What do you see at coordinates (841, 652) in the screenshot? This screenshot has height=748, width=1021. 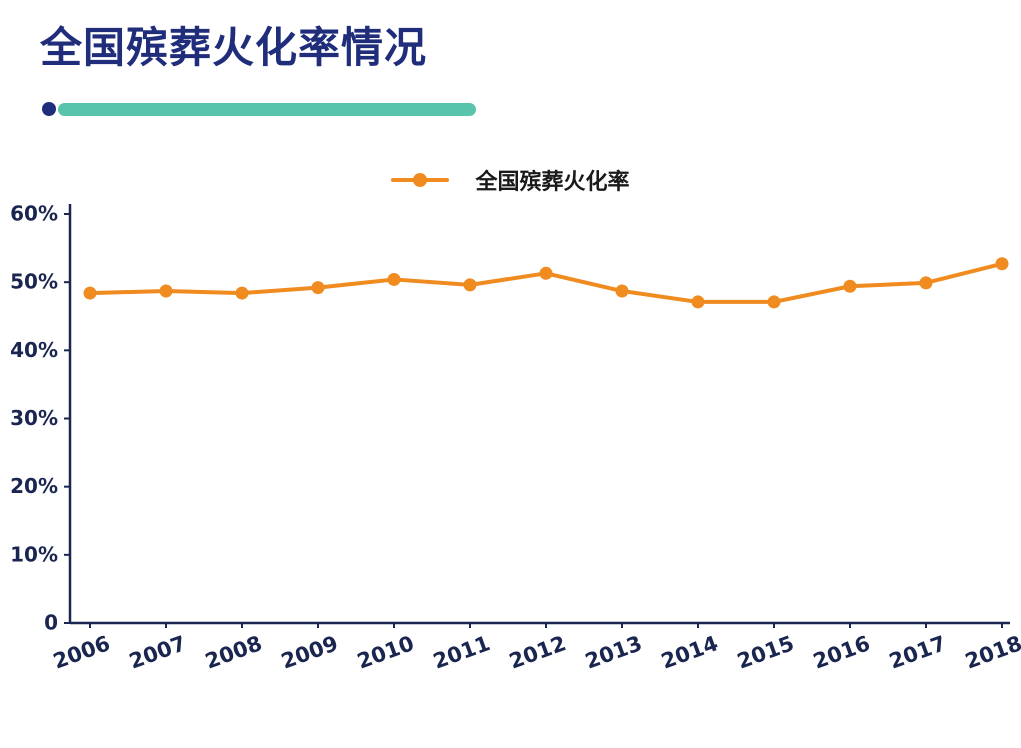 I see `x-tick-label: 2016` at bounding box center [841, 652].